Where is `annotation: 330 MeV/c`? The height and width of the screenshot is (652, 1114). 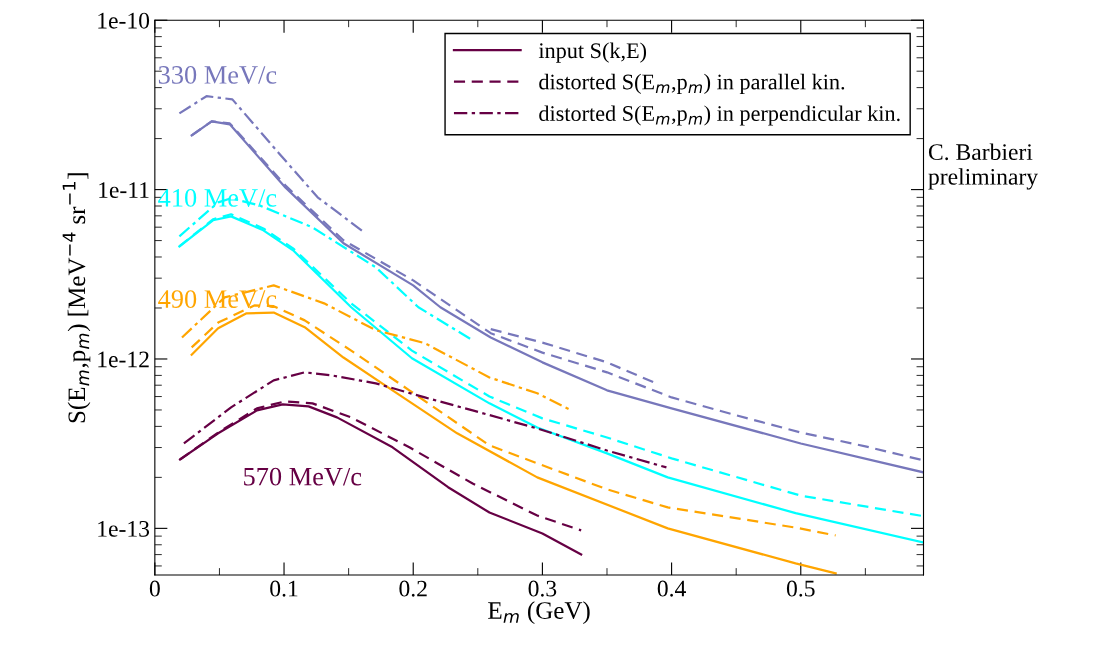
annotation: 330 MeV/c is located at coordinates (217, 75).